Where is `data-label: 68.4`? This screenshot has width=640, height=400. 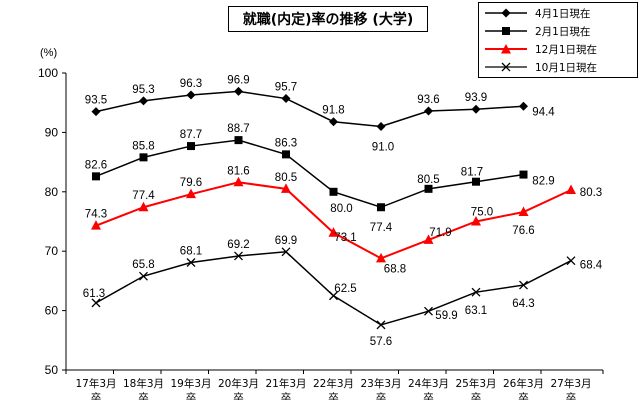
data-label: 68.4 is located at coordinates (591, 266).